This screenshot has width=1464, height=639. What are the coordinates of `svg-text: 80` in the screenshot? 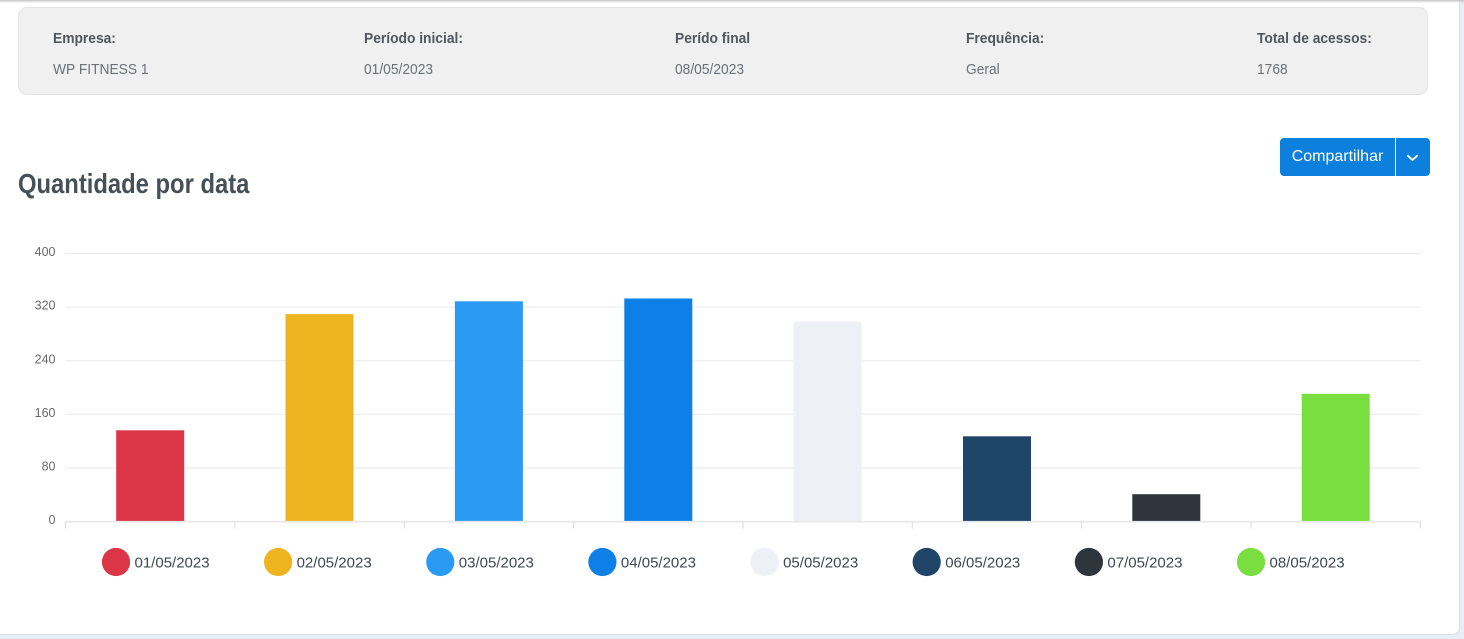 It's located at (49, 467).